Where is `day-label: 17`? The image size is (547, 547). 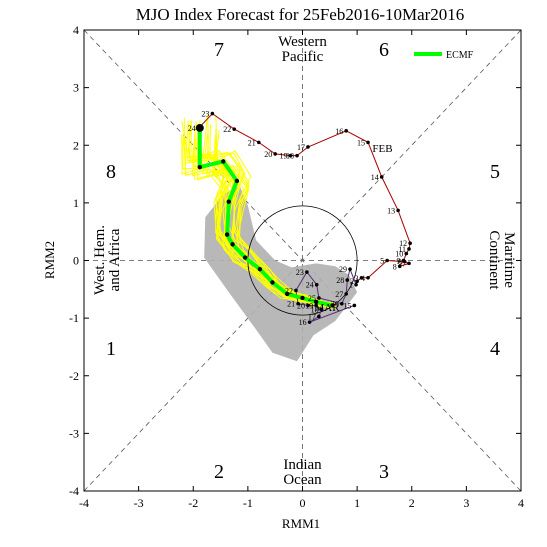 day-label: 17 is located at coordinates (301, 147).